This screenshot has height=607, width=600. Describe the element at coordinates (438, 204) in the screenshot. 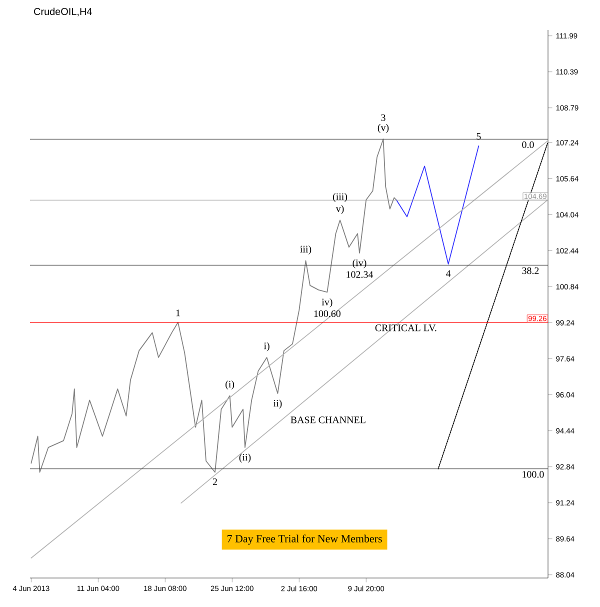

I see `line-series` at that location.